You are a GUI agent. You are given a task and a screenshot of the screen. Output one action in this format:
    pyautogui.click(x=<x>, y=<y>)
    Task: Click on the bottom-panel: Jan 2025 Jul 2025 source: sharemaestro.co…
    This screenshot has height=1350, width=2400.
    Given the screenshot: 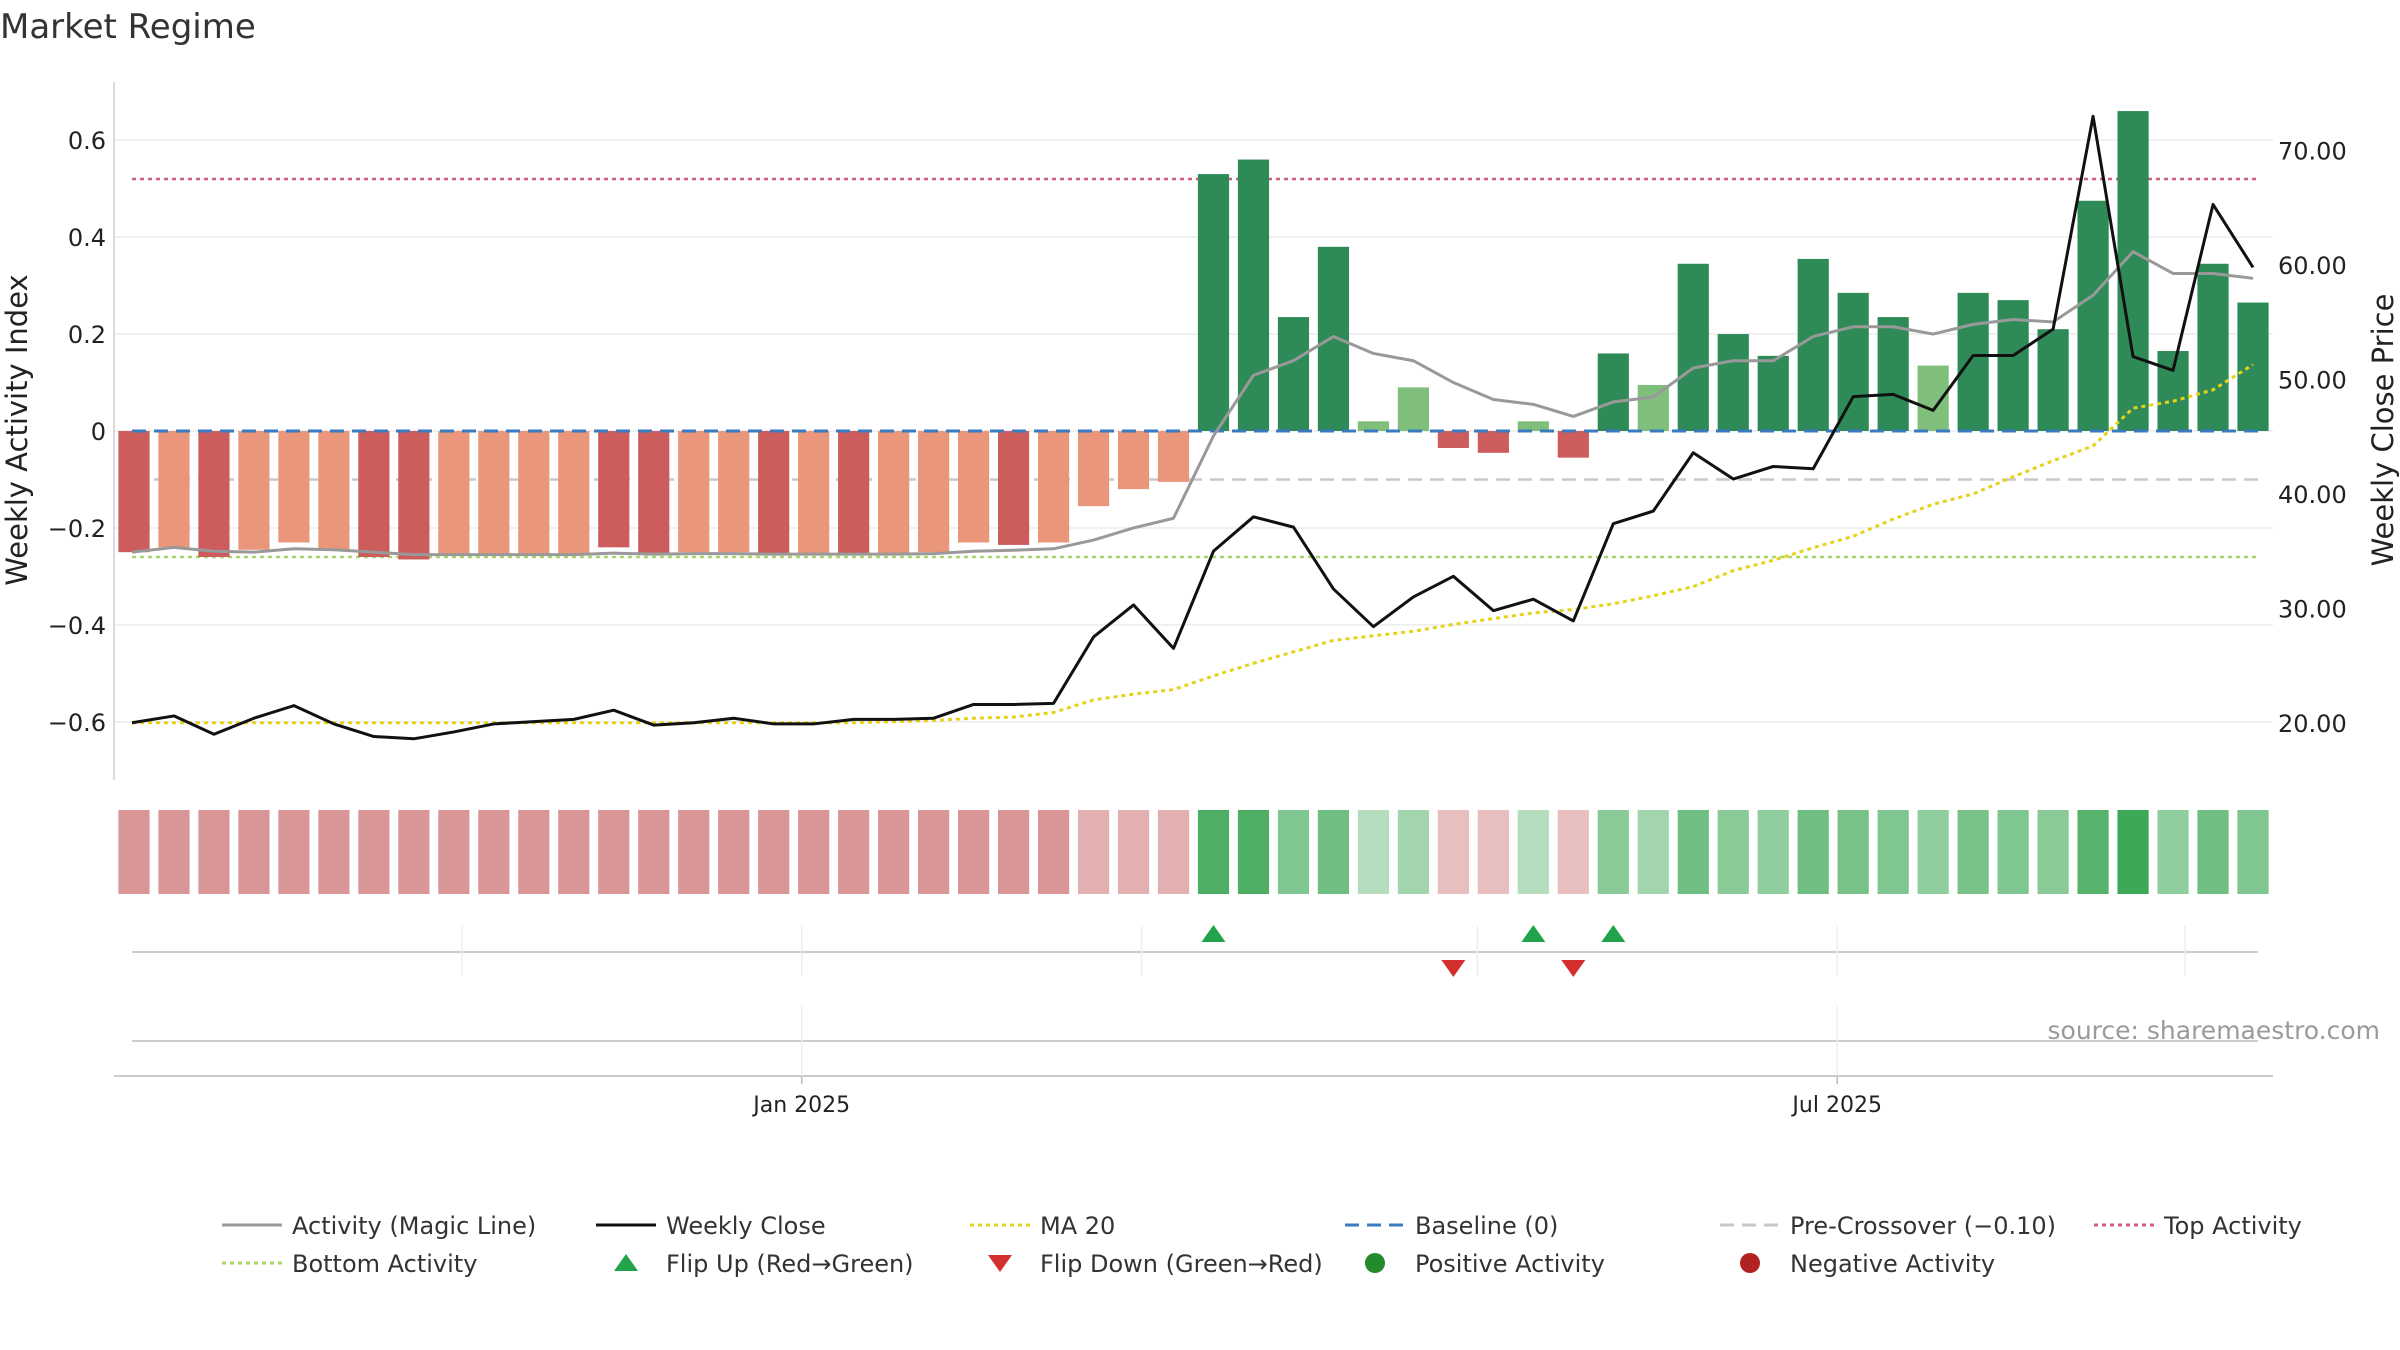 What is the action you would take?
    pyautogui.click(x=1247, y=1062)
    